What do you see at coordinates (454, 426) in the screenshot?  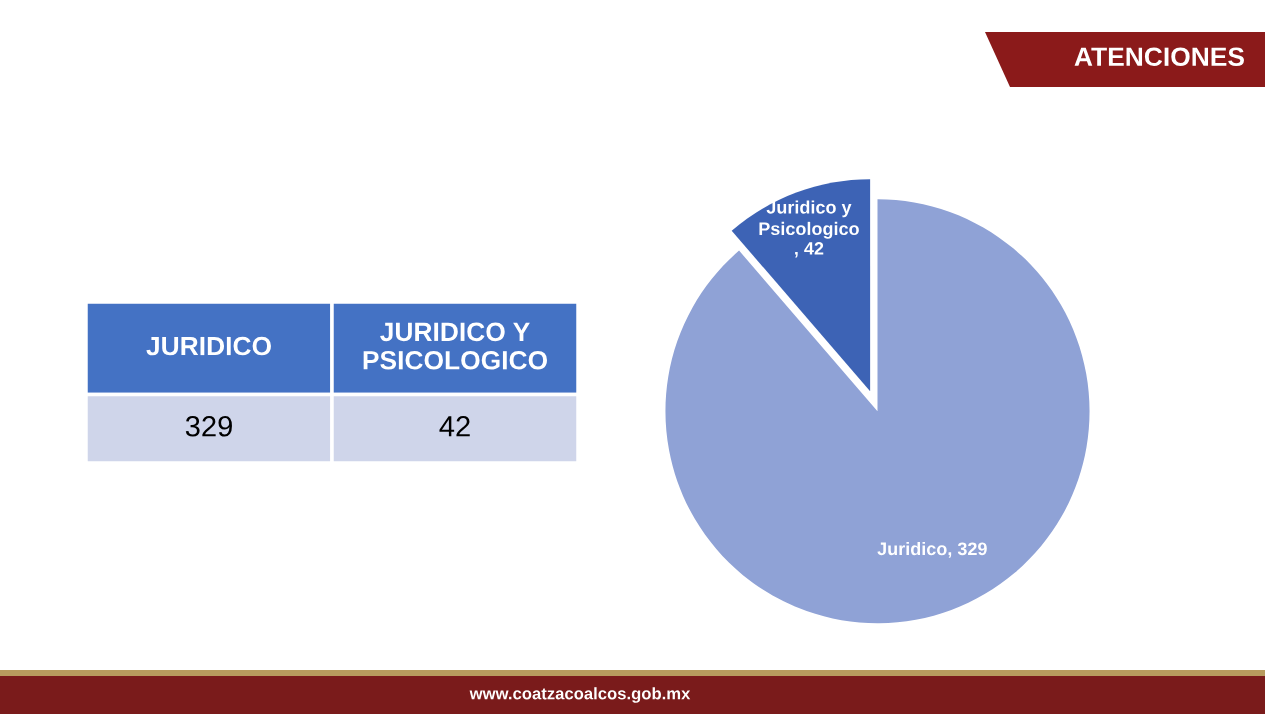 I see `text: 42` at bounding box center [454, 426].